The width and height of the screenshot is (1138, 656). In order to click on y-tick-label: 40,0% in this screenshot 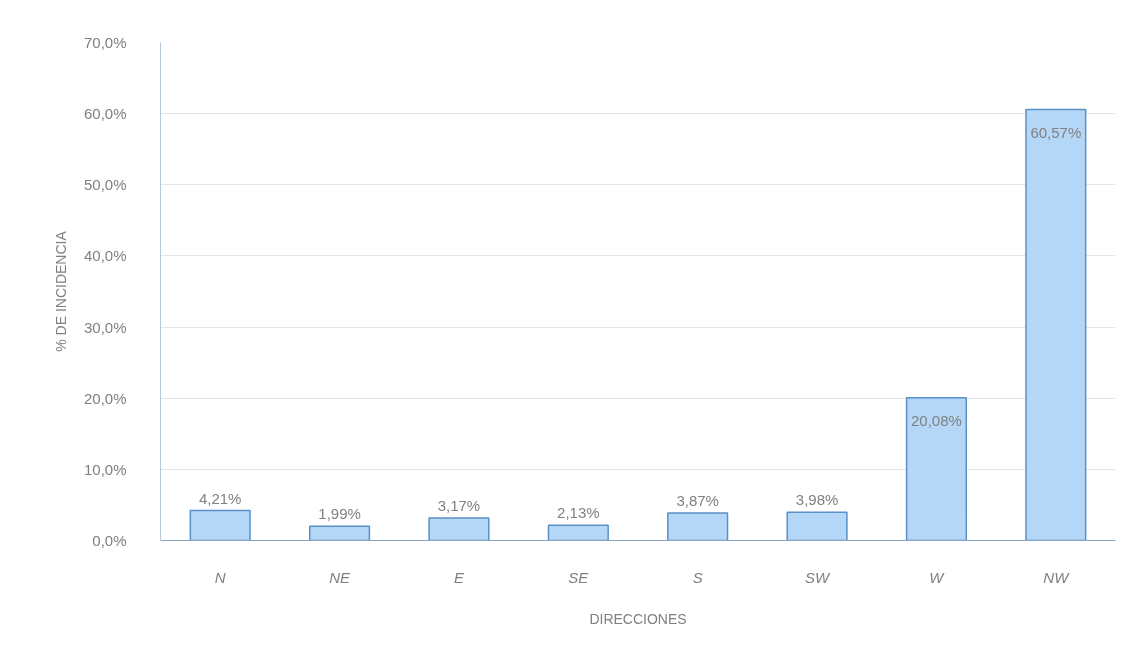, I will do `click(105, 256)`.